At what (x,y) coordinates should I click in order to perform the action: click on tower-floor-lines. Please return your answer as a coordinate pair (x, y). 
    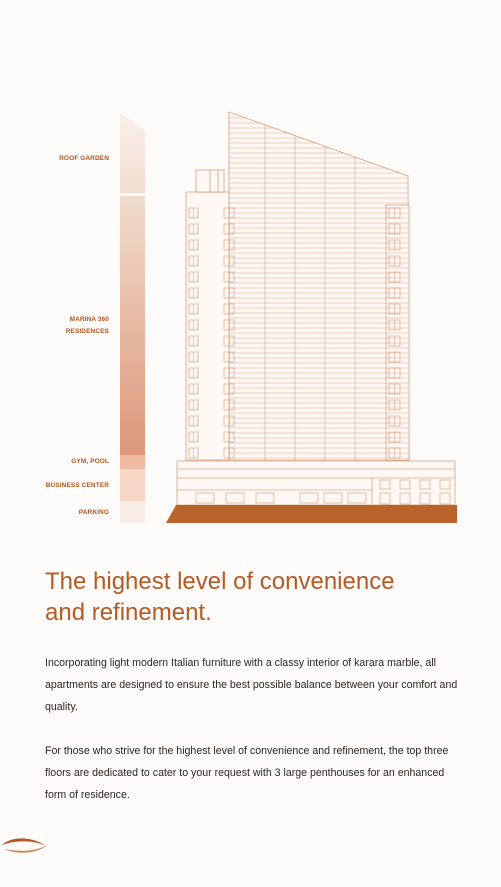
    Looking at the image, I should click on (318, 288).